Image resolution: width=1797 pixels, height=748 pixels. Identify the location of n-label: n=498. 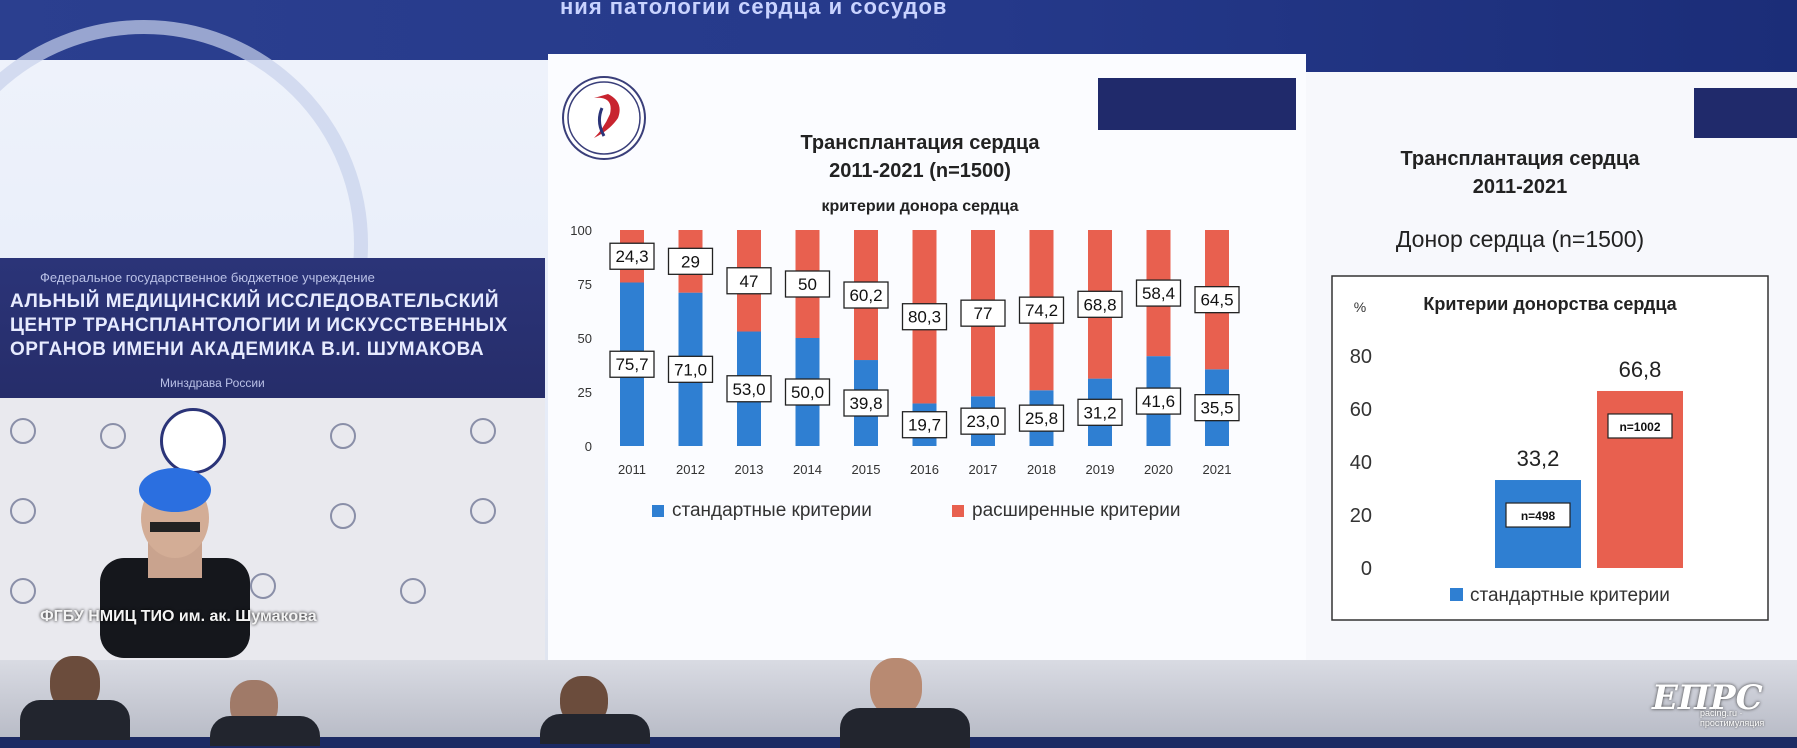
(1538, 516).